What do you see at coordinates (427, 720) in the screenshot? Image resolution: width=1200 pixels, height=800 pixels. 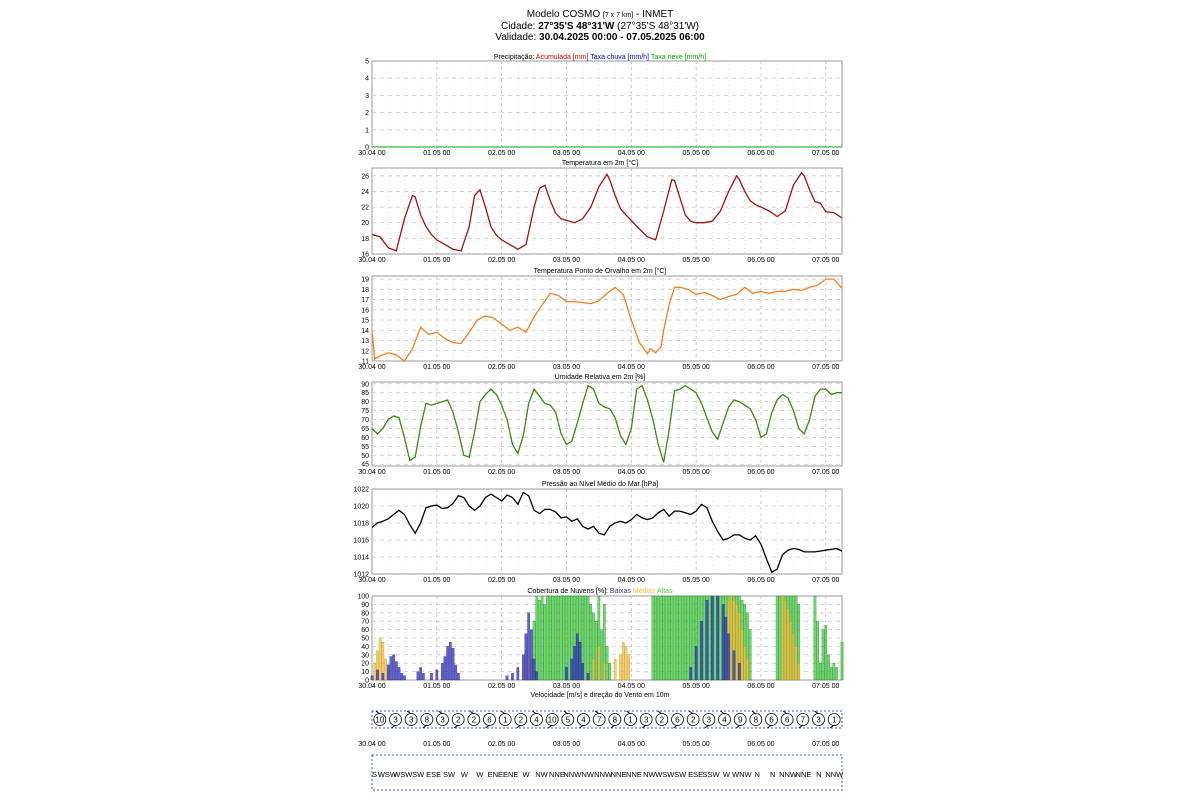 I see `wind-speed-value-3: 8` at bounding box center [427, 720].